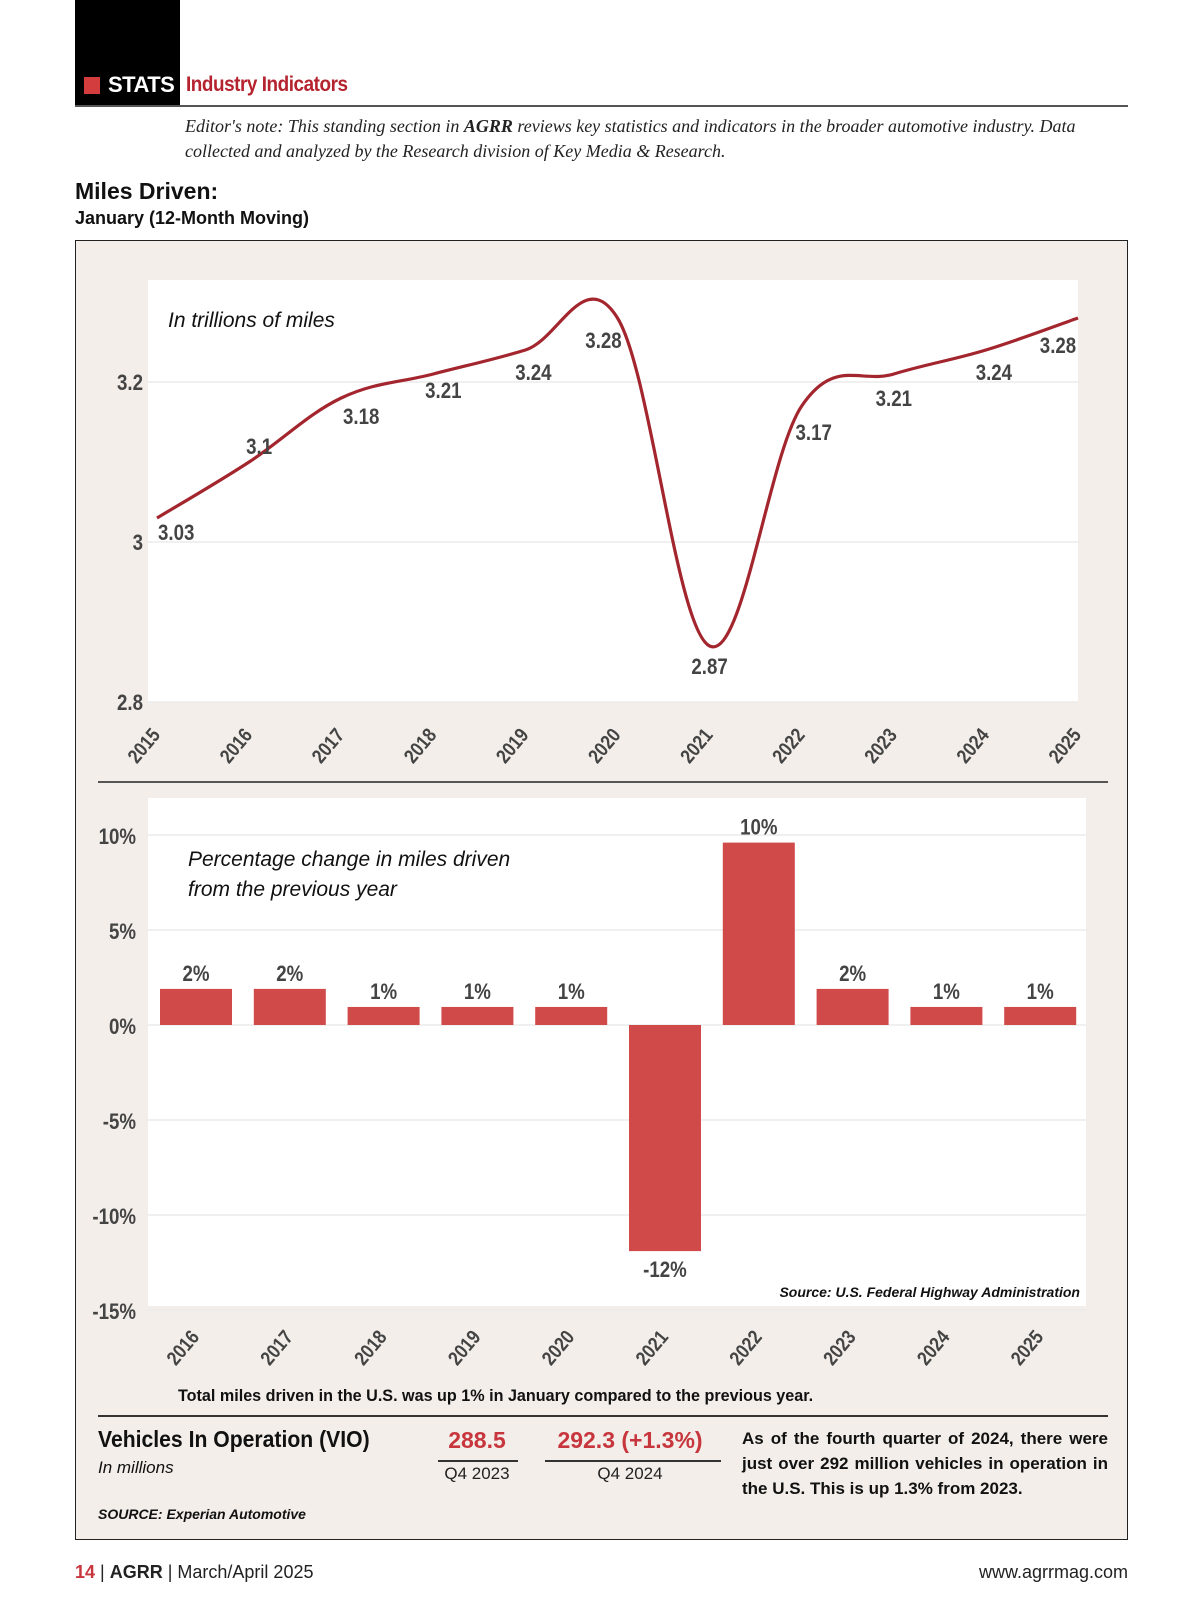  What do you see at coordinates (183, 1347) in the screenshot?
I see `bar-x-tick-label: 2016` at bounding box center [183, 1347].